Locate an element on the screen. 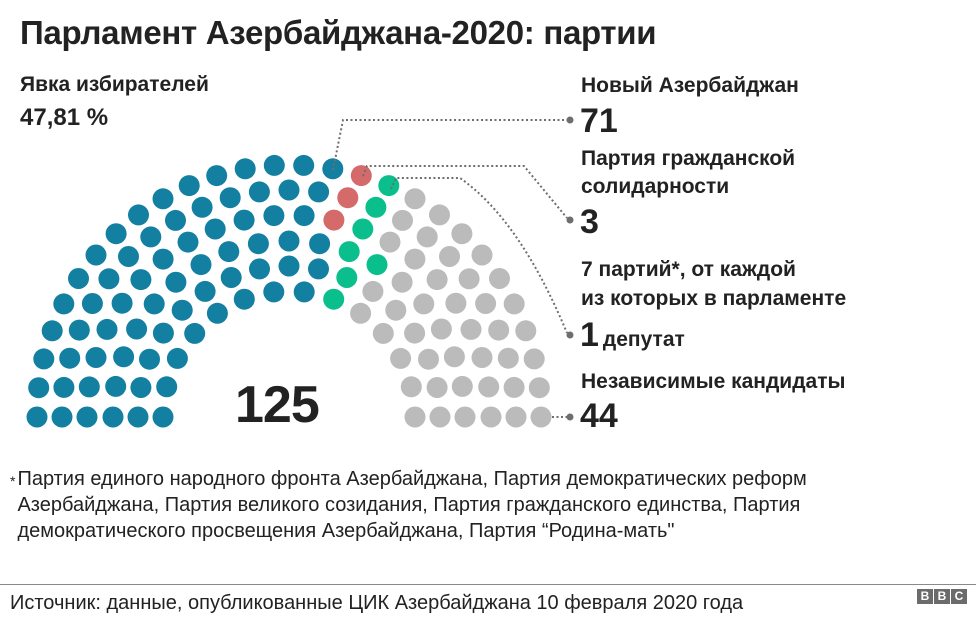 The height and width of the screenshot is (624, 976). label-new-azerbaijan: Новый Азербайджан is located at coordinates (690, 85).